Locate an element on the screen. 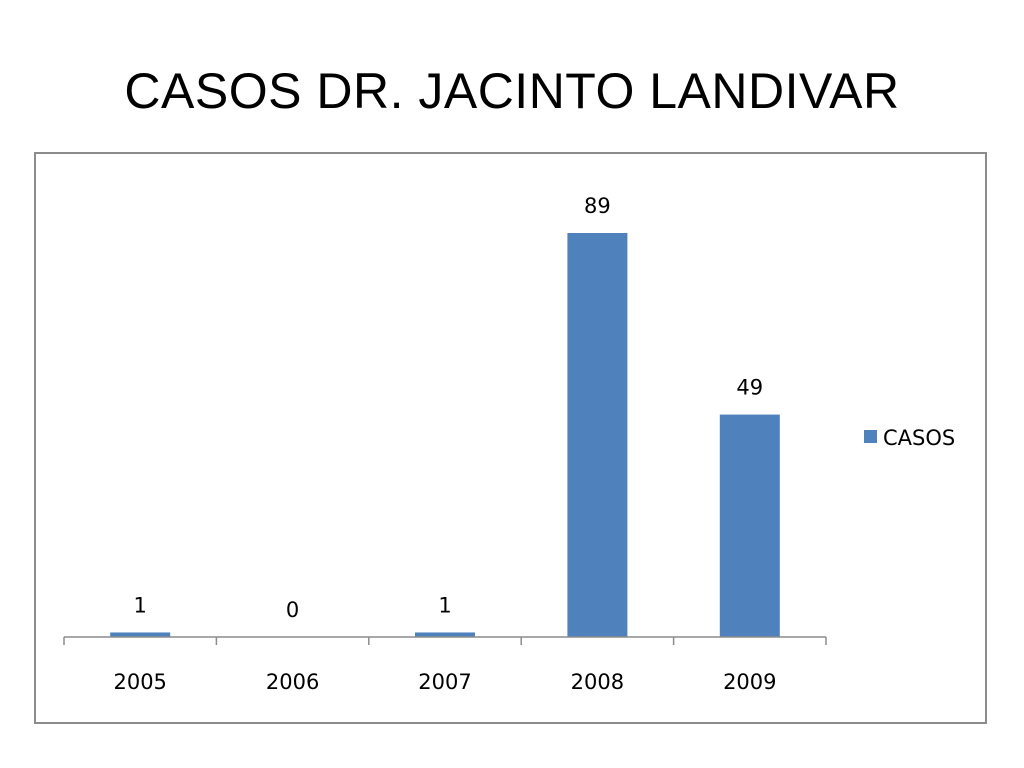 The width and height of the screenshot is (1024, 768). x-tick-label: 2009 is located at coordinates (749, 682).